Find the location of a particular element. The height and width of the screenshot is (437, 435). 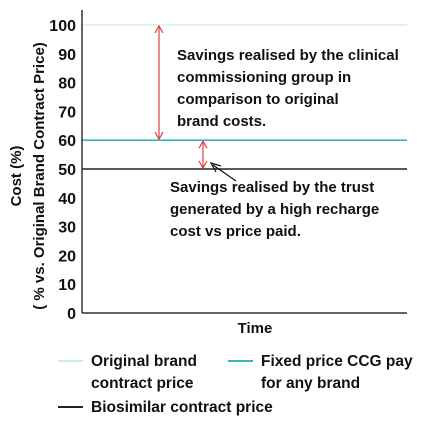

y-tick-label: 70 is located at coordinates (67, 112).